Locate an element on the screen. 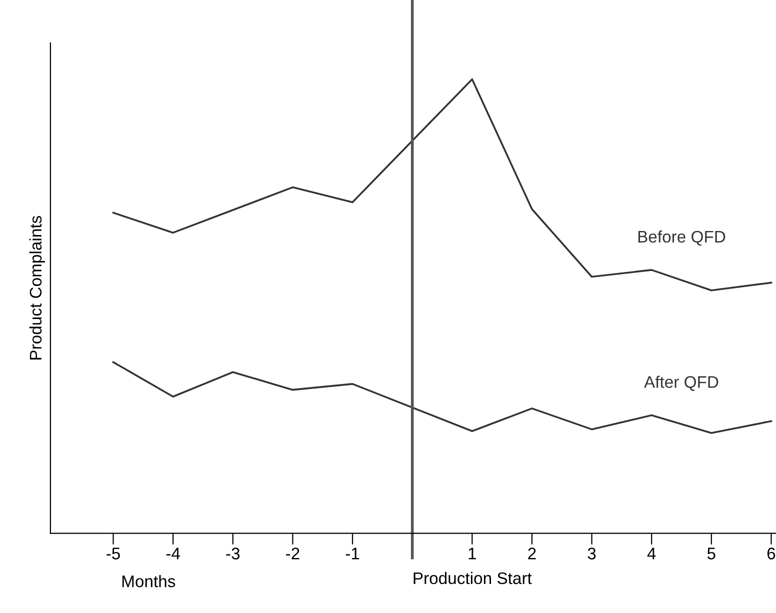  x-tick-label: 1 is located at coordinates (472, 554).